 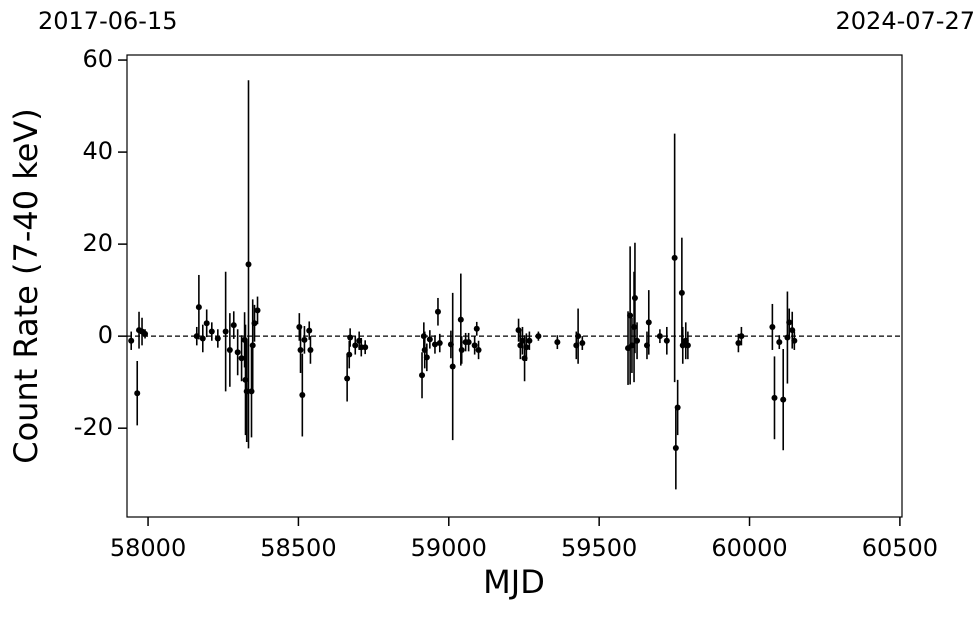 What do you see at coordinates (97, 59) in the screenshot?
I see `y-tick-label: 60` at bounding box center [97, 59].